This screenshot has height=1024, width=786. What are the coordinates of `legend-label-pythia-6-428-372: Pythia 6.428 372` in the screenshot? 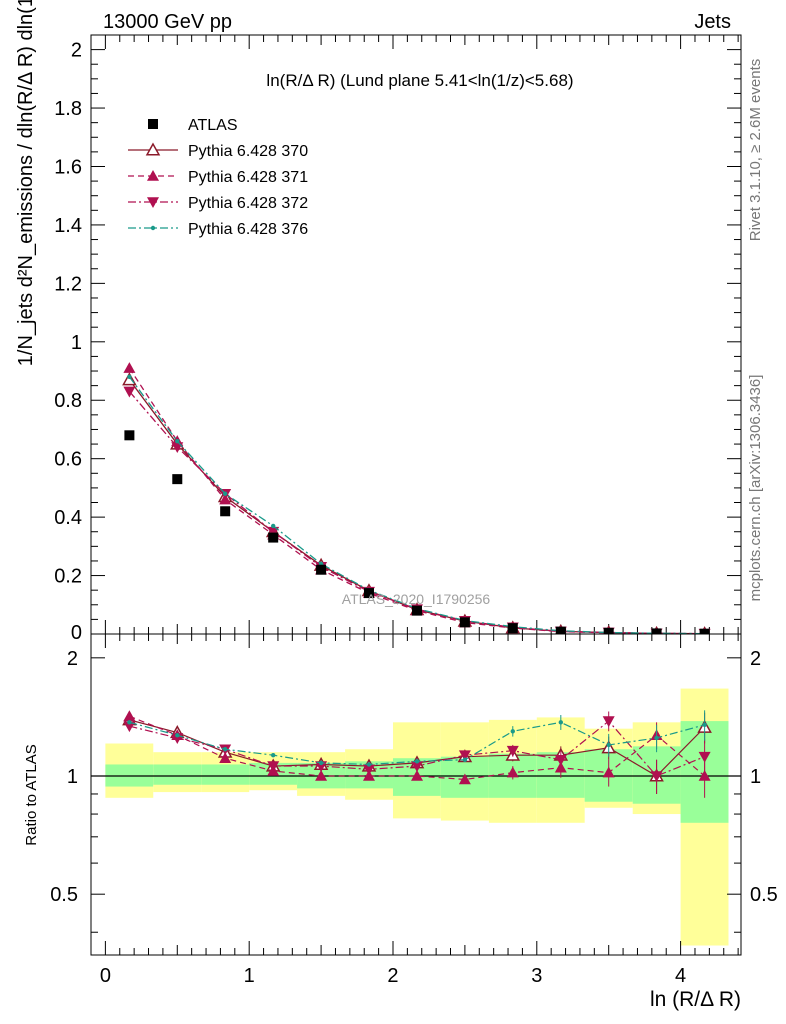 It's located at (248, 203).